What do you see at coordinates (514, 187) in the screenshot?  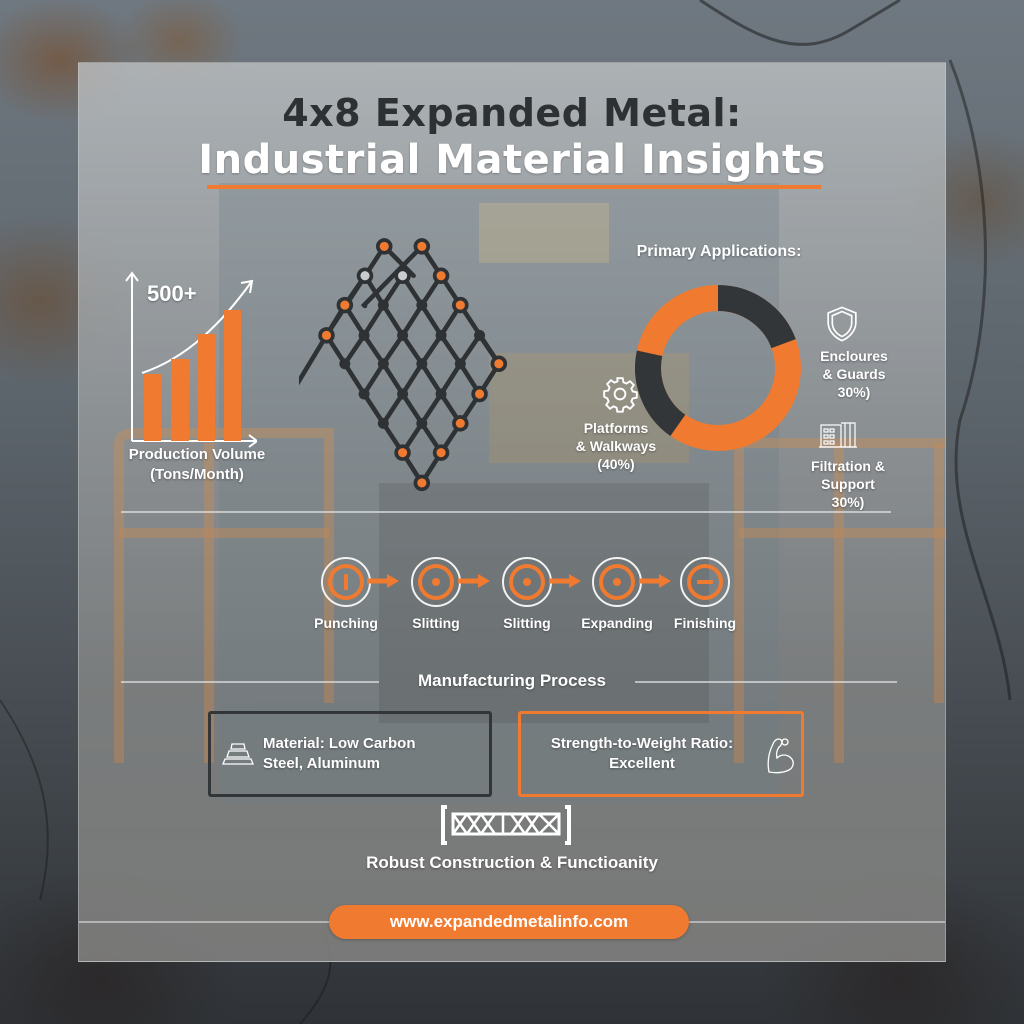 I see `title-underline` at bounding box center [514, 187].